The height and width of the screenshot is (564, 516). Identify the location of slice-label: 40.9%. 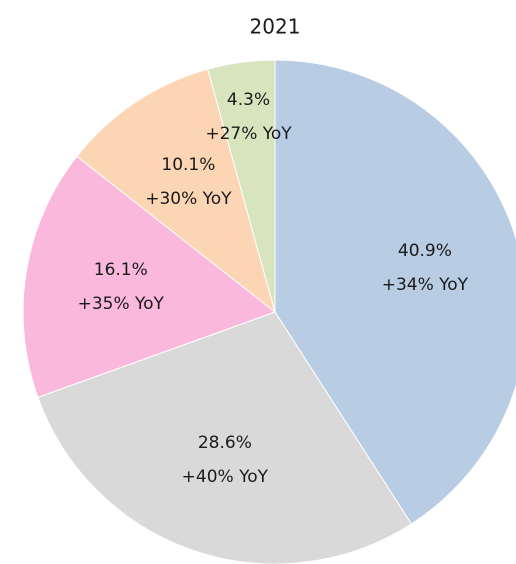
(425, 251).